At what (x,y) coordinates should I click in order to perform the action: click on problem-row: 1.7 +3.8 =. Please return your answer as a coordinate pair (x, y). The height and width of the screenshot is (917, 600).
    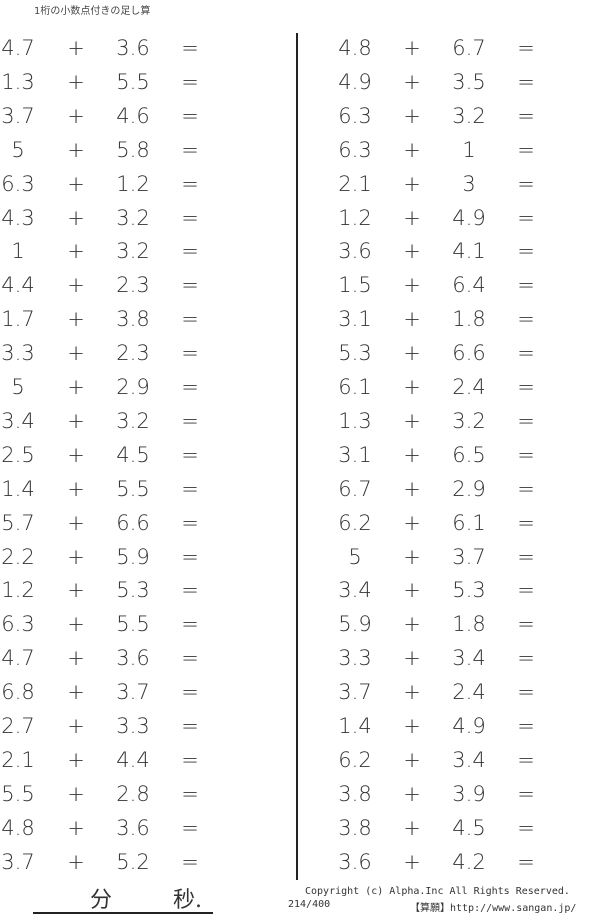
    Looking at the image, I should click on (140, 322).